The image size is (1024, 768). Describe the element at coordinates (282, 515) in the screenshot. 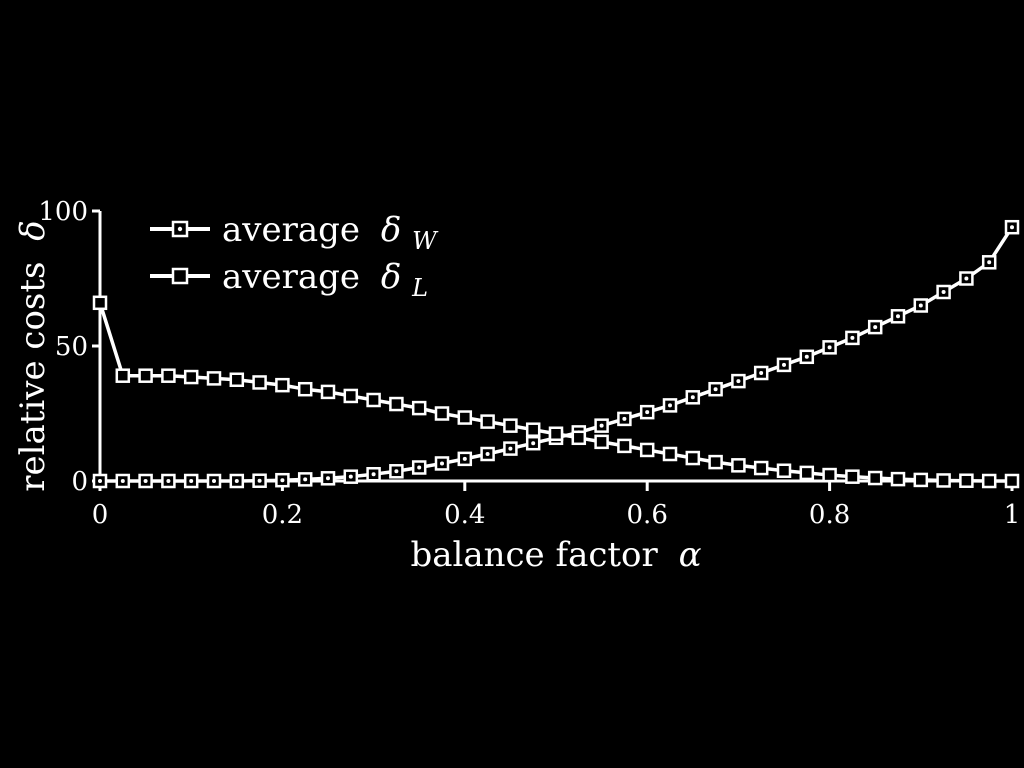

I see `x-tick-label: 0.2` at that location.